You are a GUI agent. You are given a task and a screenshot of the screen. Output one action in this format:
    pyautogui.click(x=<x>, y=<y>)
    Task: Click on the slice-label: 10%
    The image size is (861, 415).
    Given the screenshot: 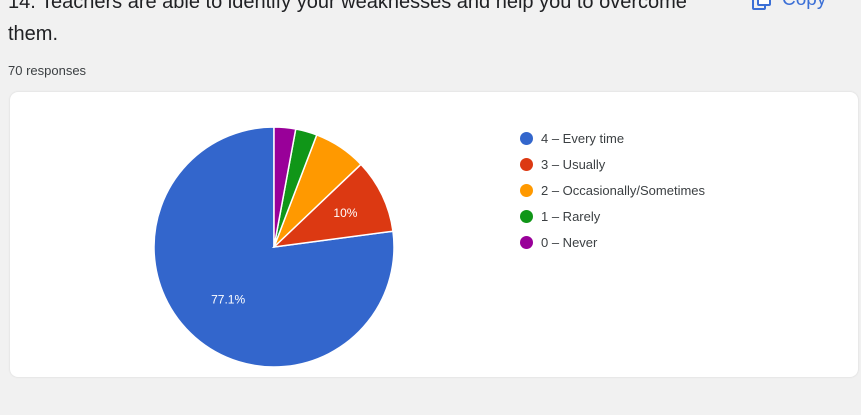 What is the action you would take?
    pyautogui.click(x=345, y=213)
    